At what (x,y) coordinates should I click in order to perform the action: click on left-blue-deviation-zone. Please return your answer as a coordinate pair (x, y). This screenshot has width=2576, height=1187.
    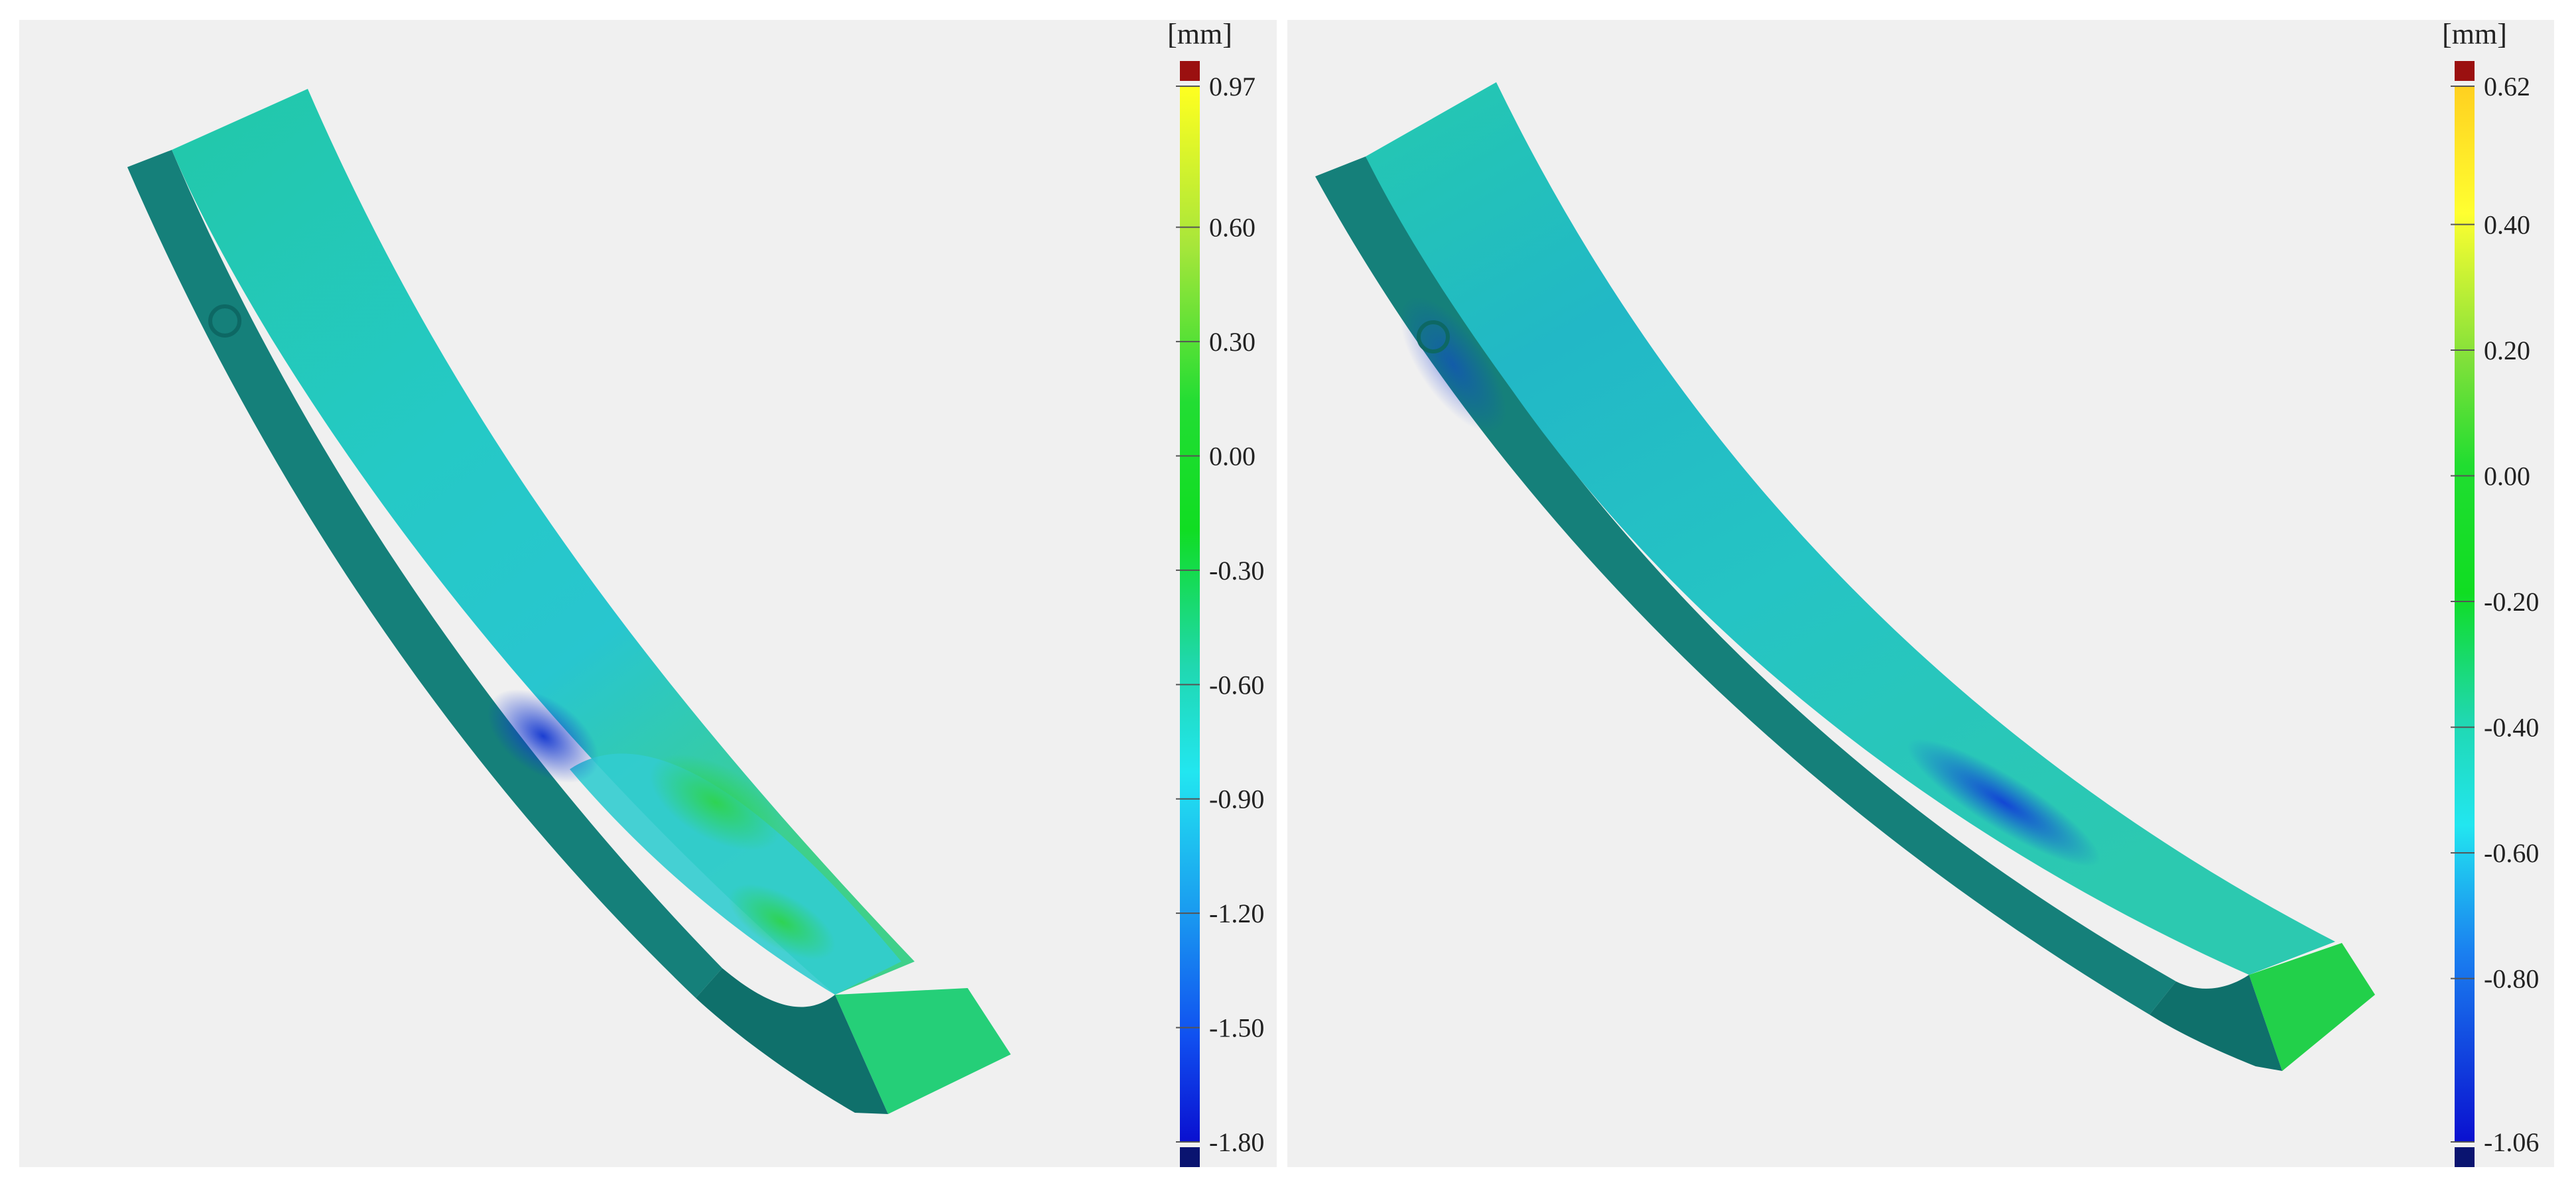
    Looking at the image, I should click on (543, 736).